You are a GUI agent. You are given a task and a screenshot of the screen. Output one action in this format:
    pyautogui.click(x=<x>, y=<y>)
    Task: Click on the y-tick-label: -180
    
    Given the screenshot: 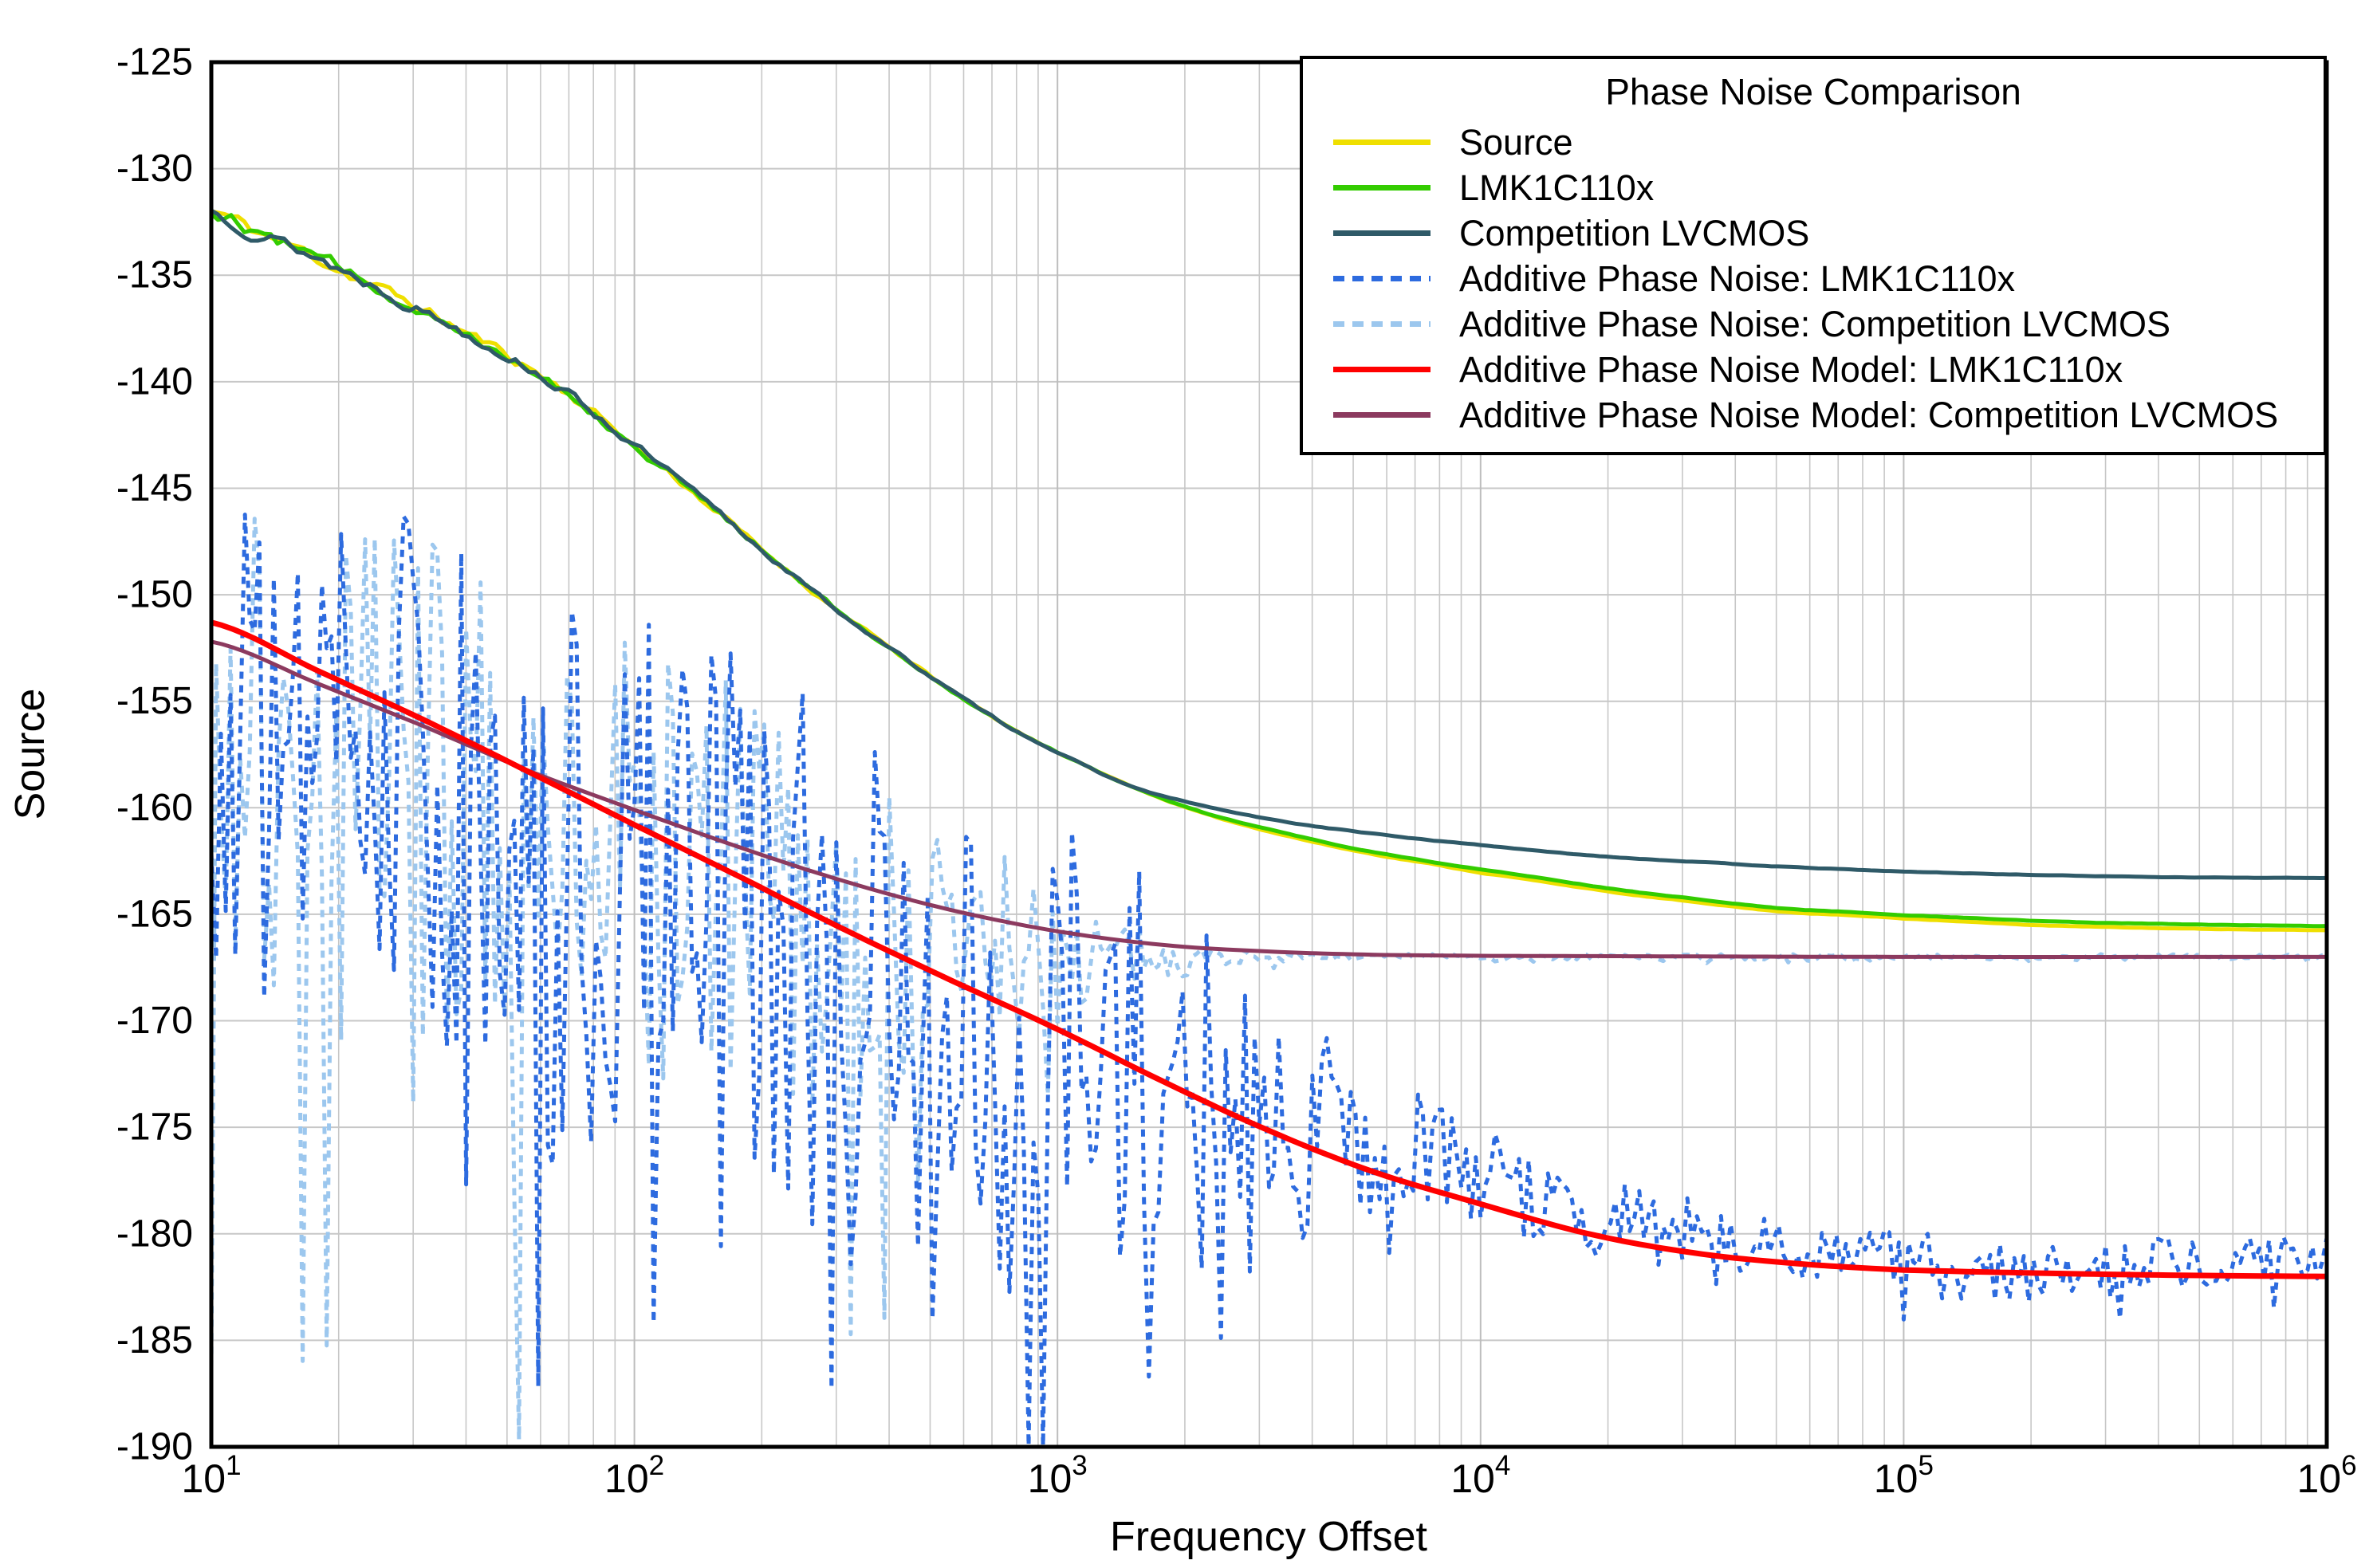 What is the action you would take?
    pyautogui.click(x=154, y=1233)
    